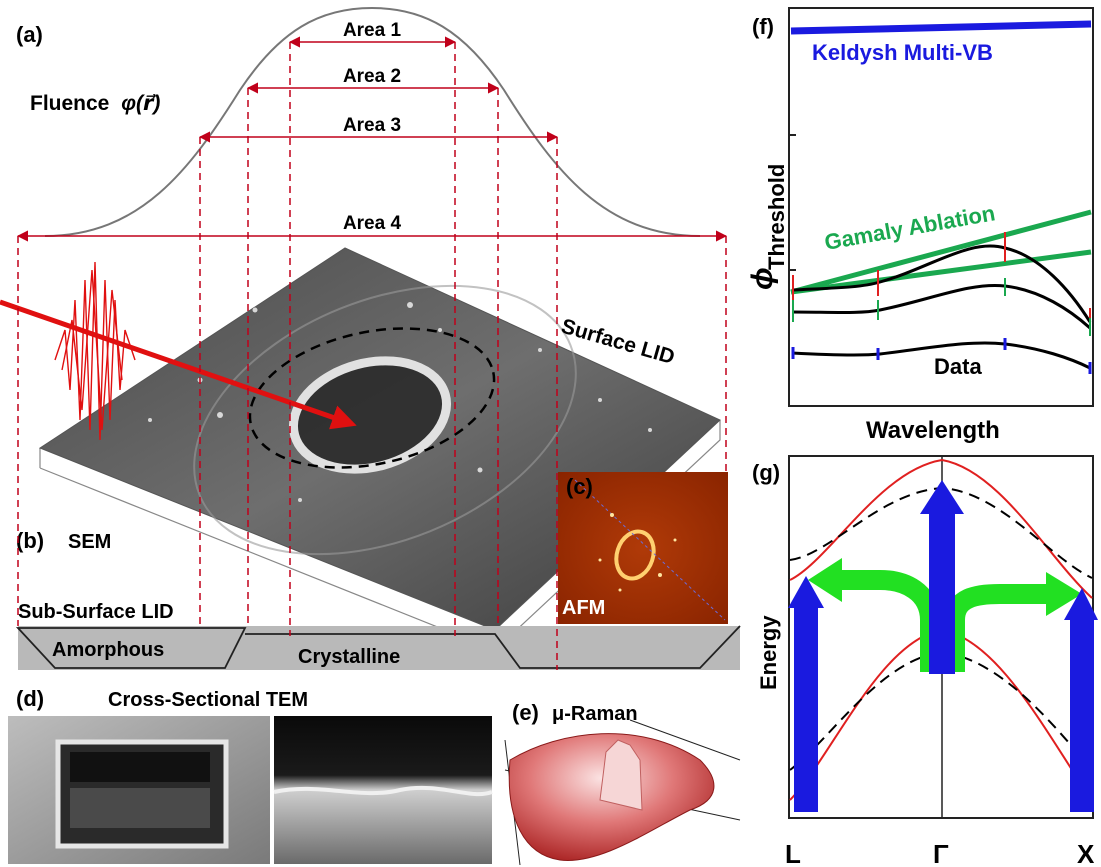  Describe the element at coordinates (30, 698) in the screenshot. I see `panel-d-letter: (d)` at that location.